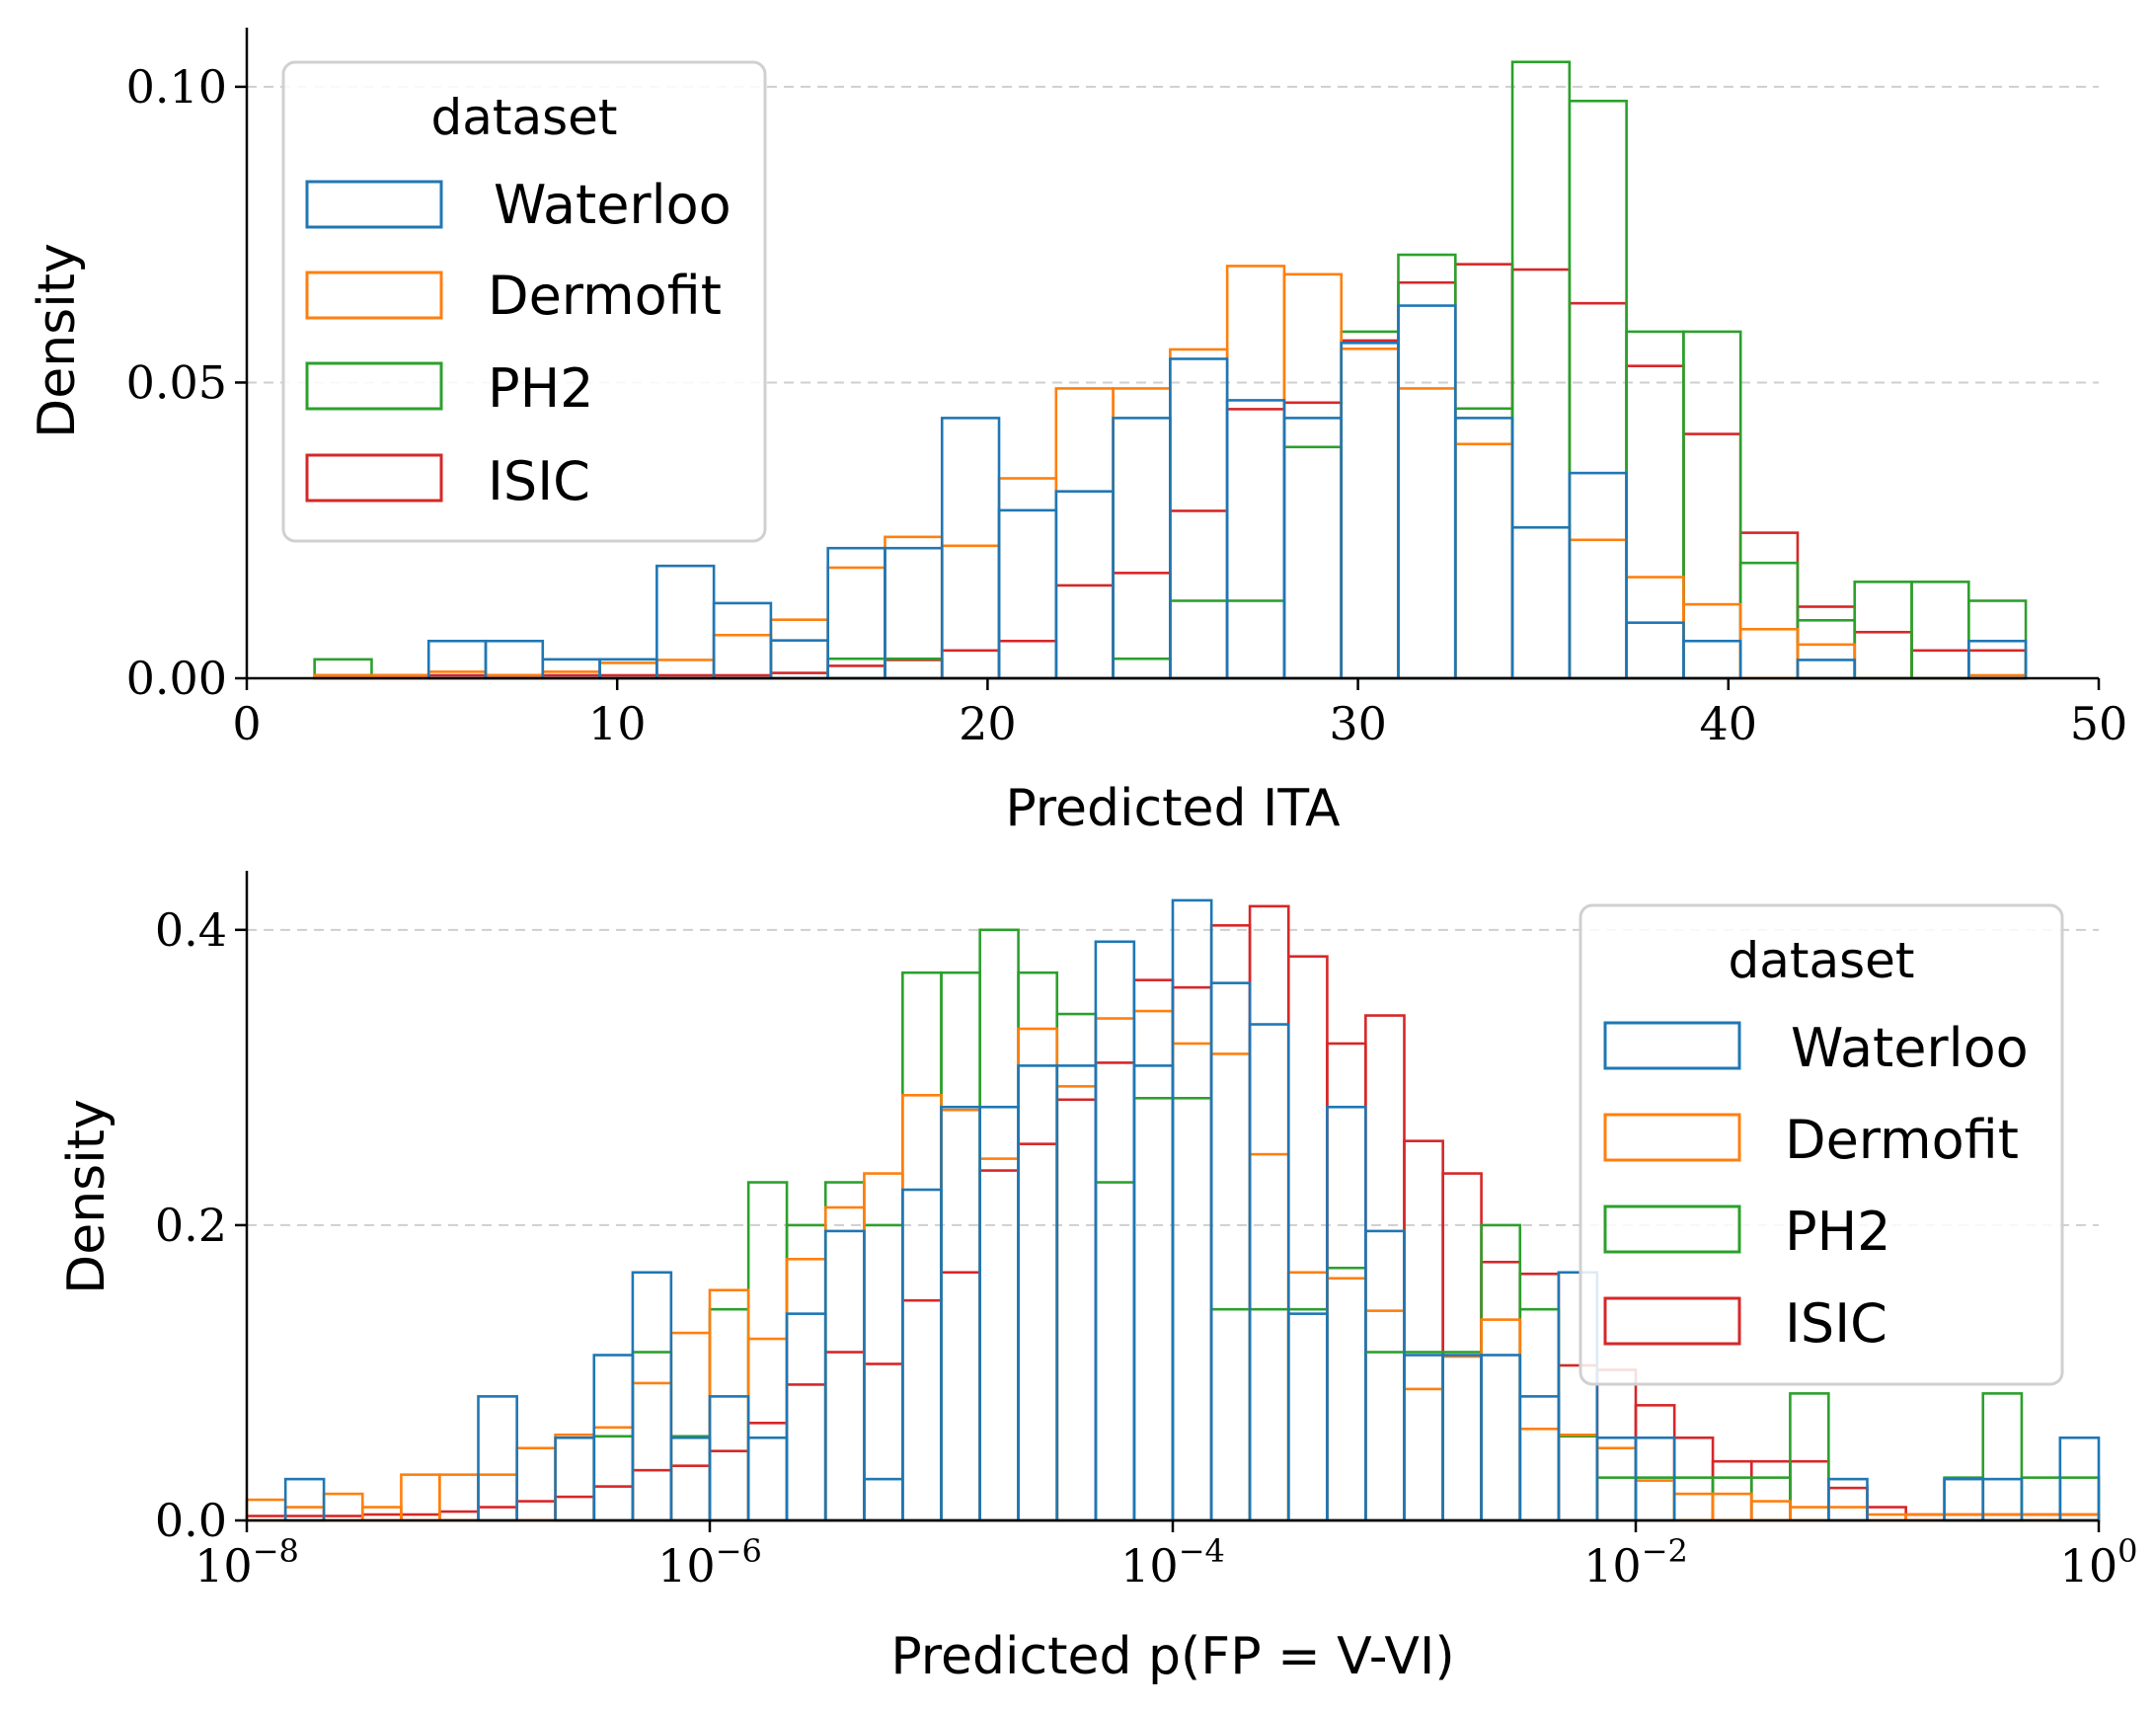 Image resolution: width=2156 pixels, height=1710 pixels. I want to click on x-tick-label: 10−8, so click(246, 1562).